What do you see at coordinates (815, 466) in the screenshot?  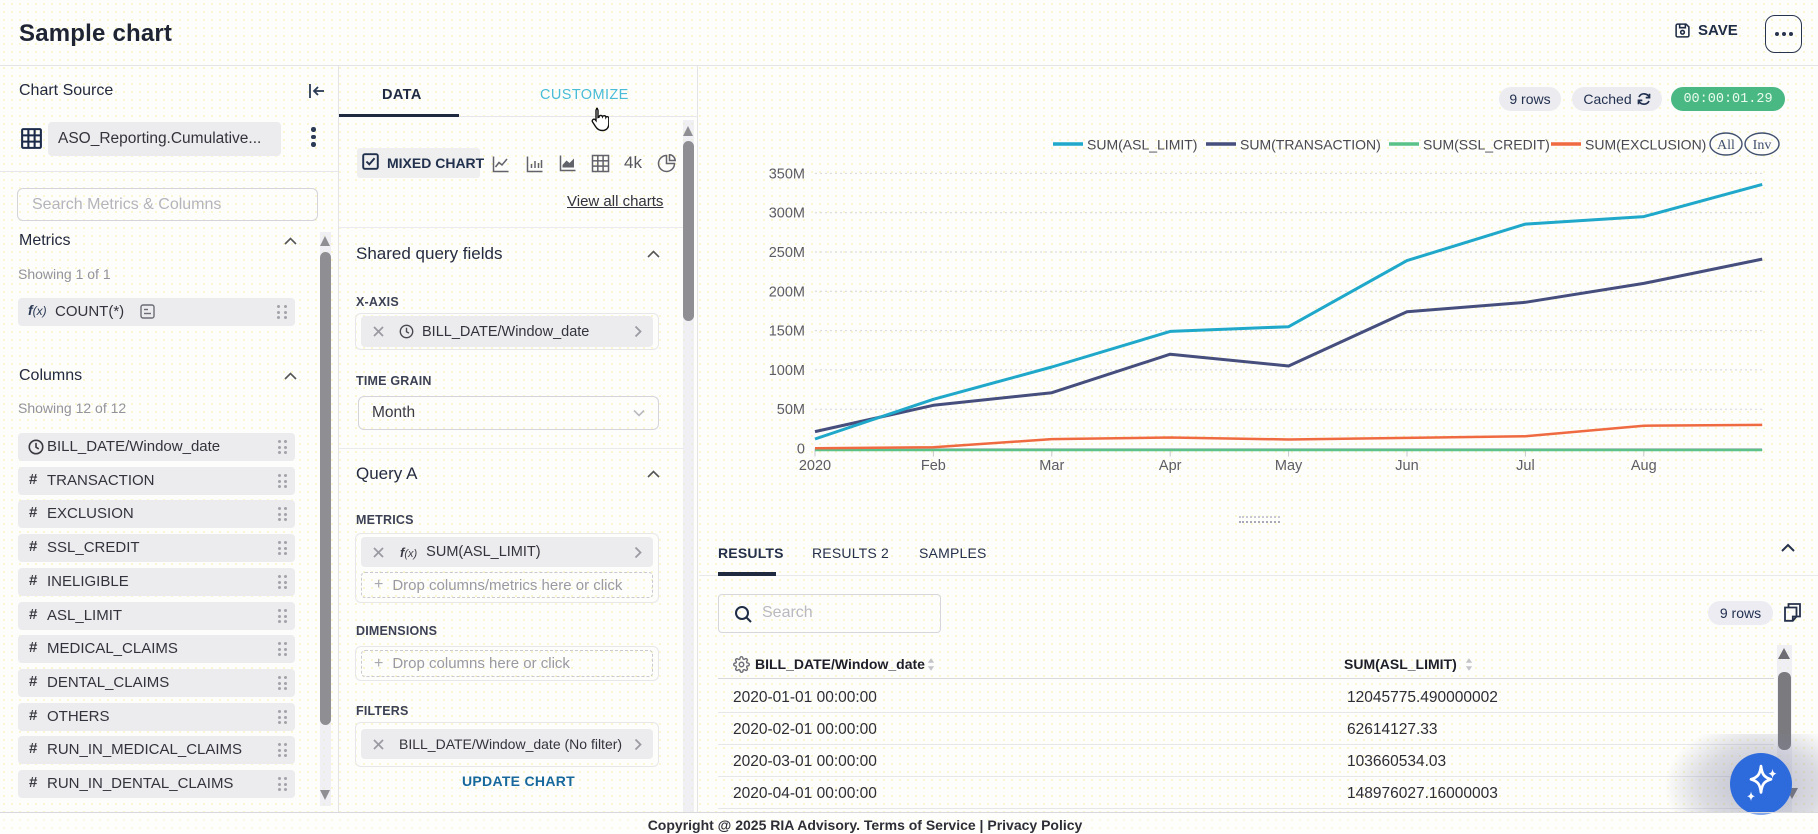 I see `svg-text: 2020` at bounding box center [815, 466].